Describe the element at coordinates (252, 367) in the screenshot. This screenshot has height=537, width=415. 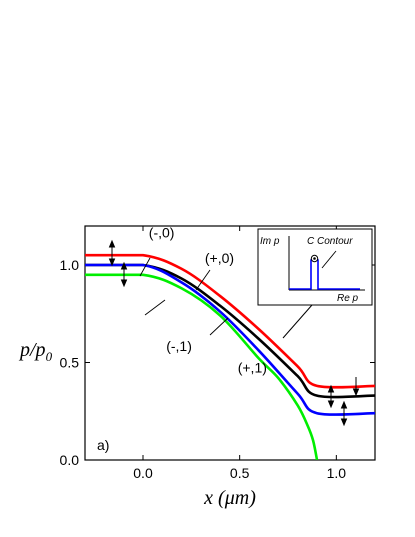
I see `curve-annotation: (+,1)` at that location.